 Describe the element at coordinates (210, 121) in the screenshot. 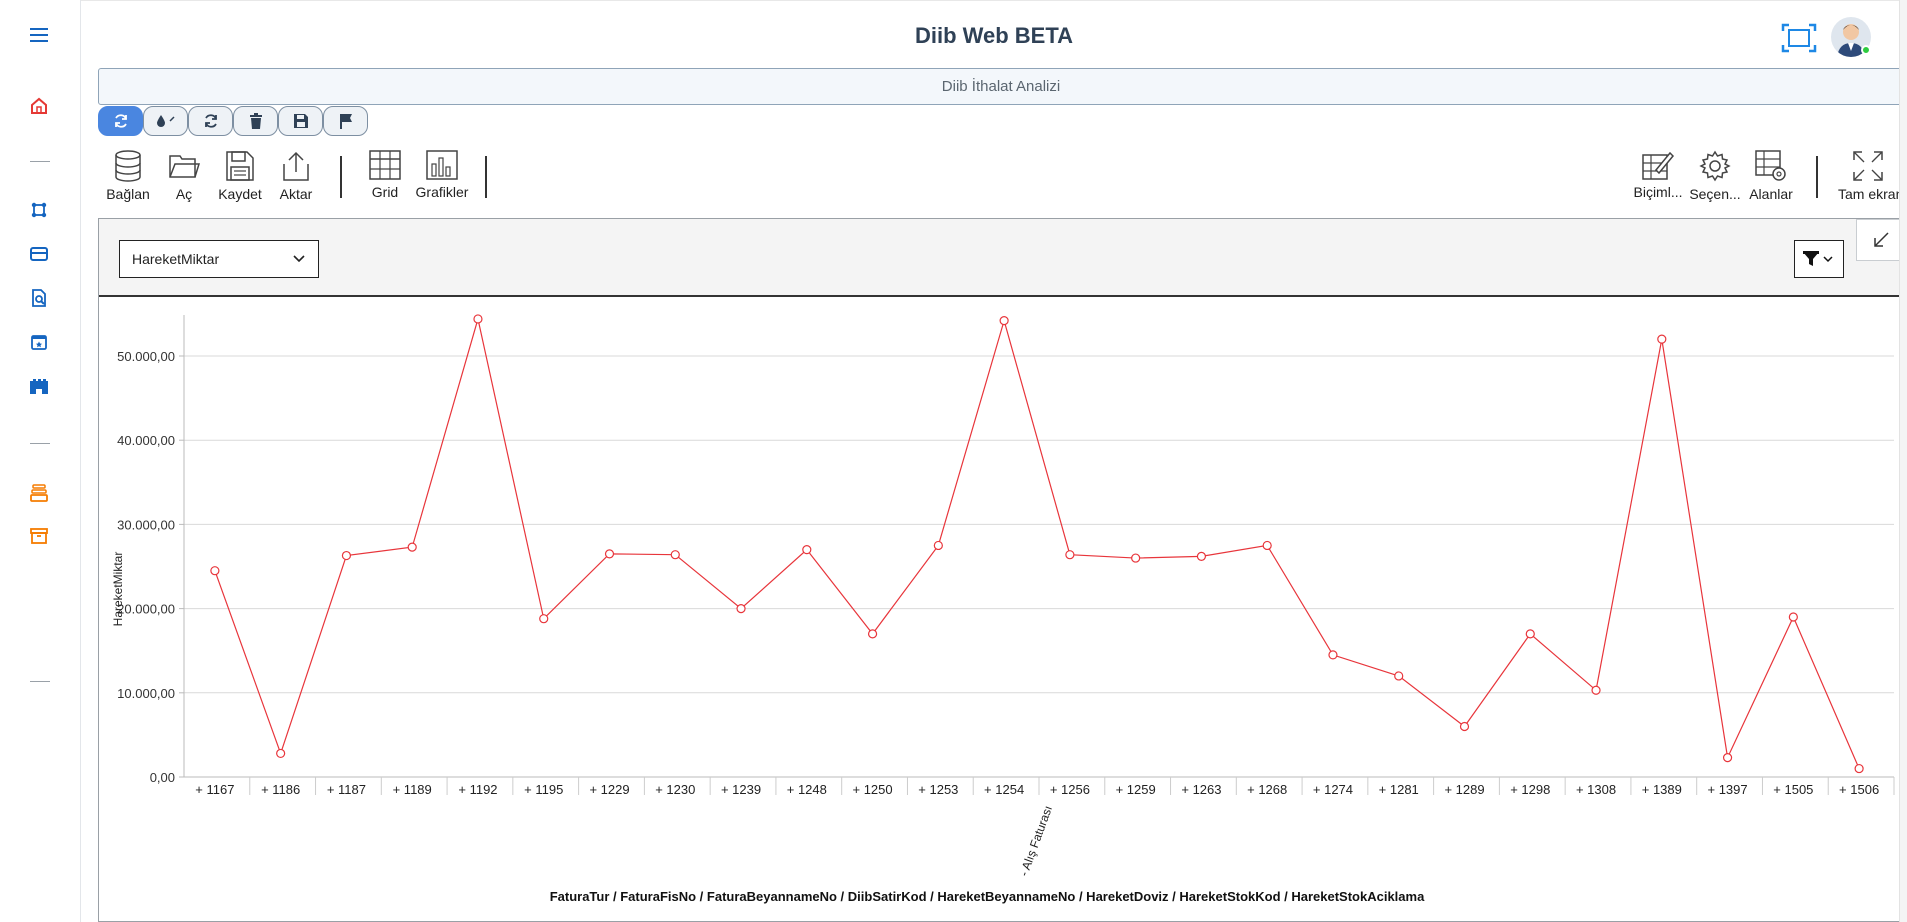

I see `reload-button` at that location.